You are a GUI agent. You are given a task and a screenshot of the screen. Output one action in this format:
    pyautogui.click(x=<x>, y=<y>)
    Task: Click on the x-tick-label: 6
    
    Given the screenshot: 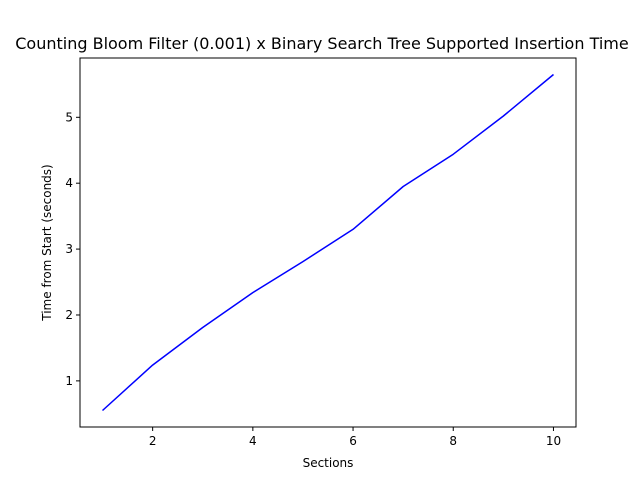 What is the action you would take?
    pyautogui.click(x=353, y=441)
    